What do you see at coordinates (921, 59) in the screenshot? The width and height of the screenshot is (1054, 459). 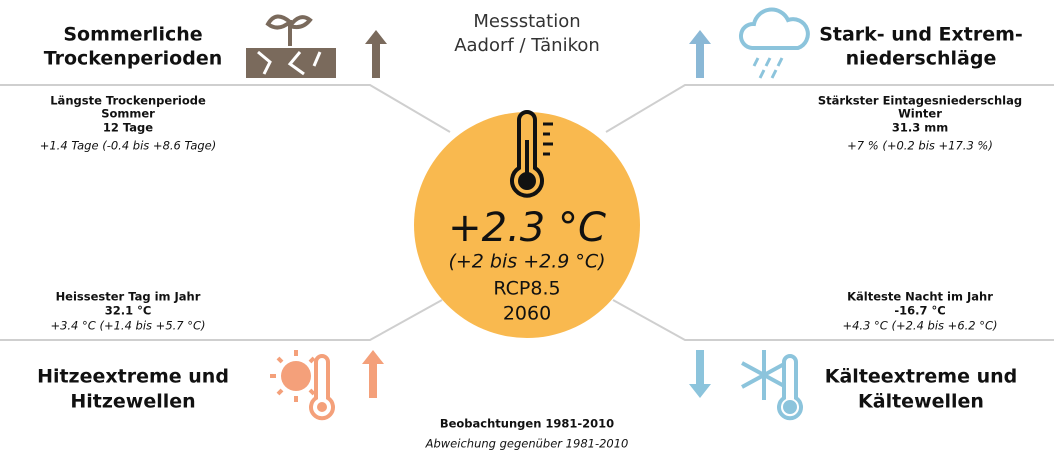 I see `panel-title: niederschläge` at bounding box center [921, 59].